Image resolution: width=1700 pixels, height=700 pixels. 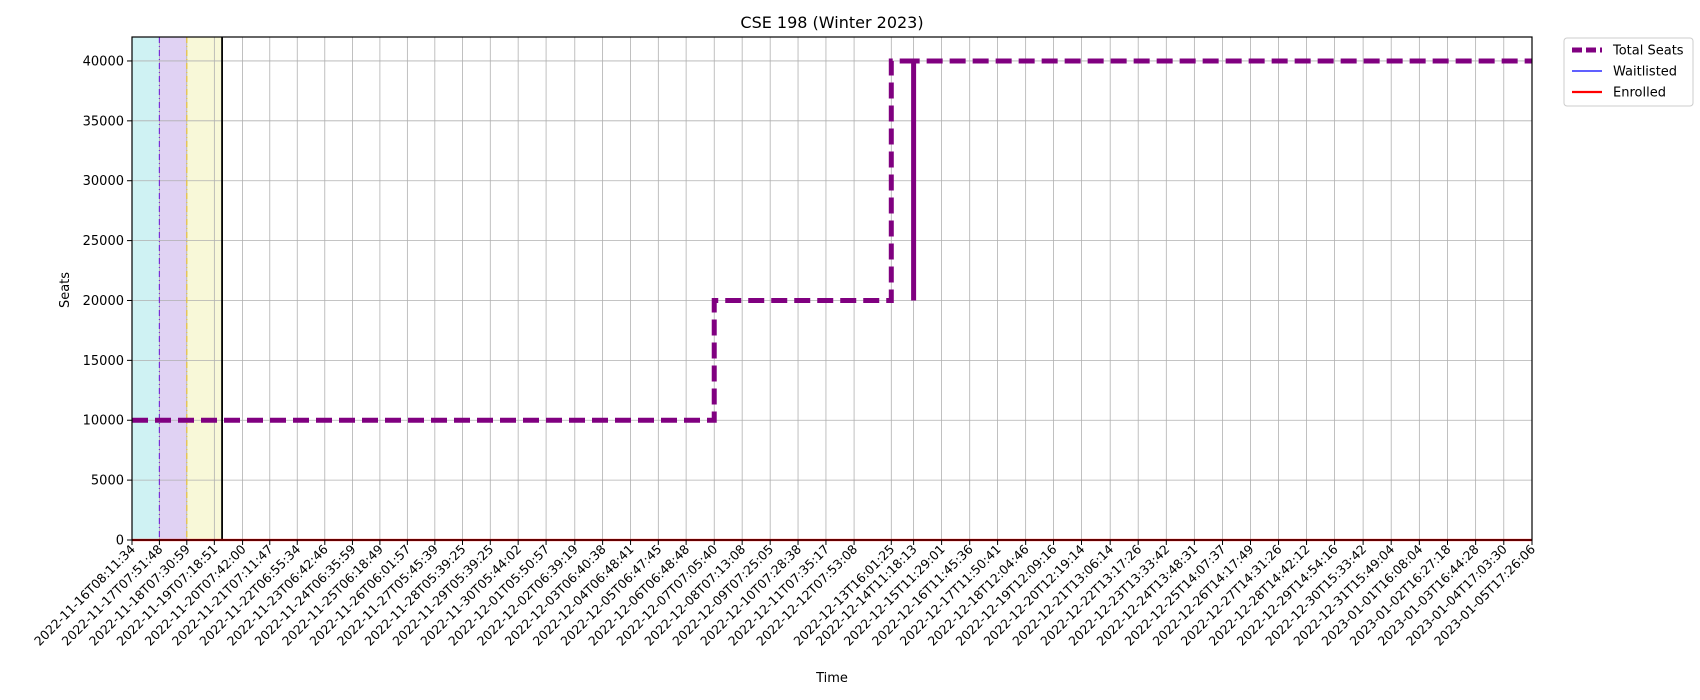 I want to click on legend-label-2: Waitlisted, so click(x=1645, y=72).